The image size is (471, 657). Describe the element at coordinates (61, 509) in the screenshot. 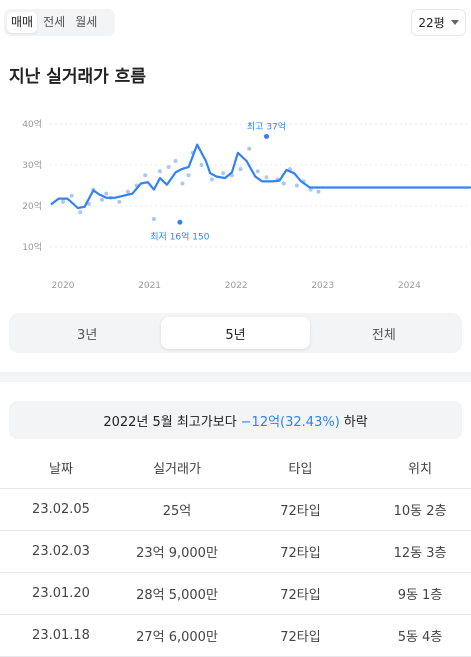

I see `cell-date: 23.02.05` at that location.